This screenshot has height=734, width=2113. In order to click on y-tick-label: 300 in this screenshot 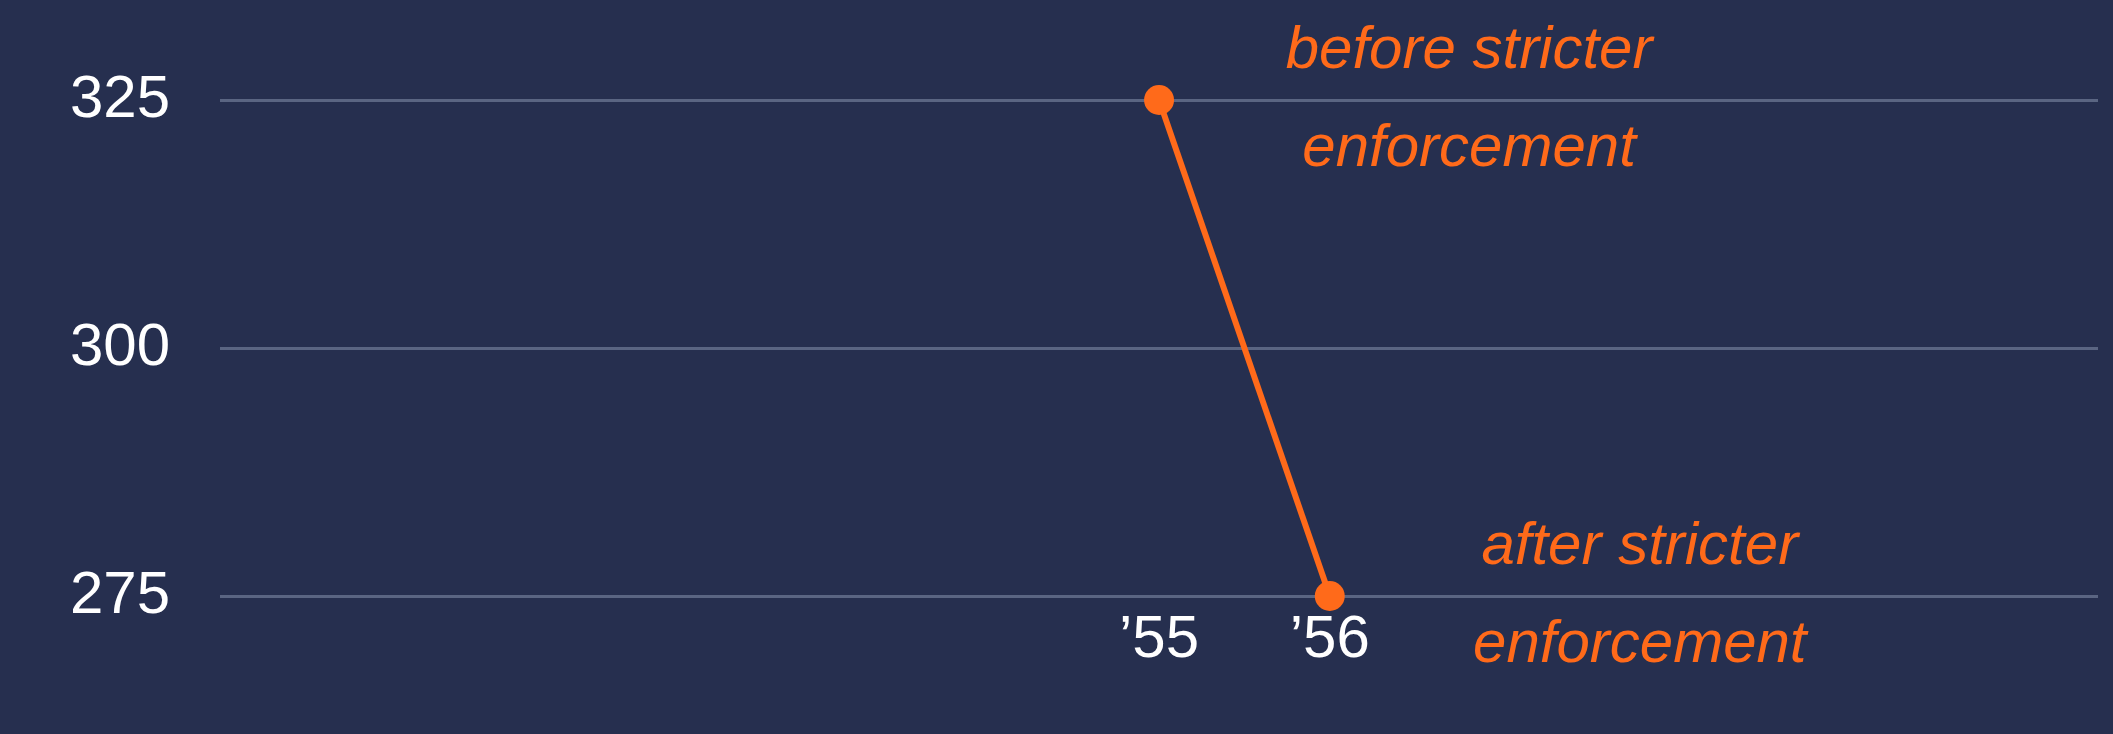, I will do `click(120, 344)`.